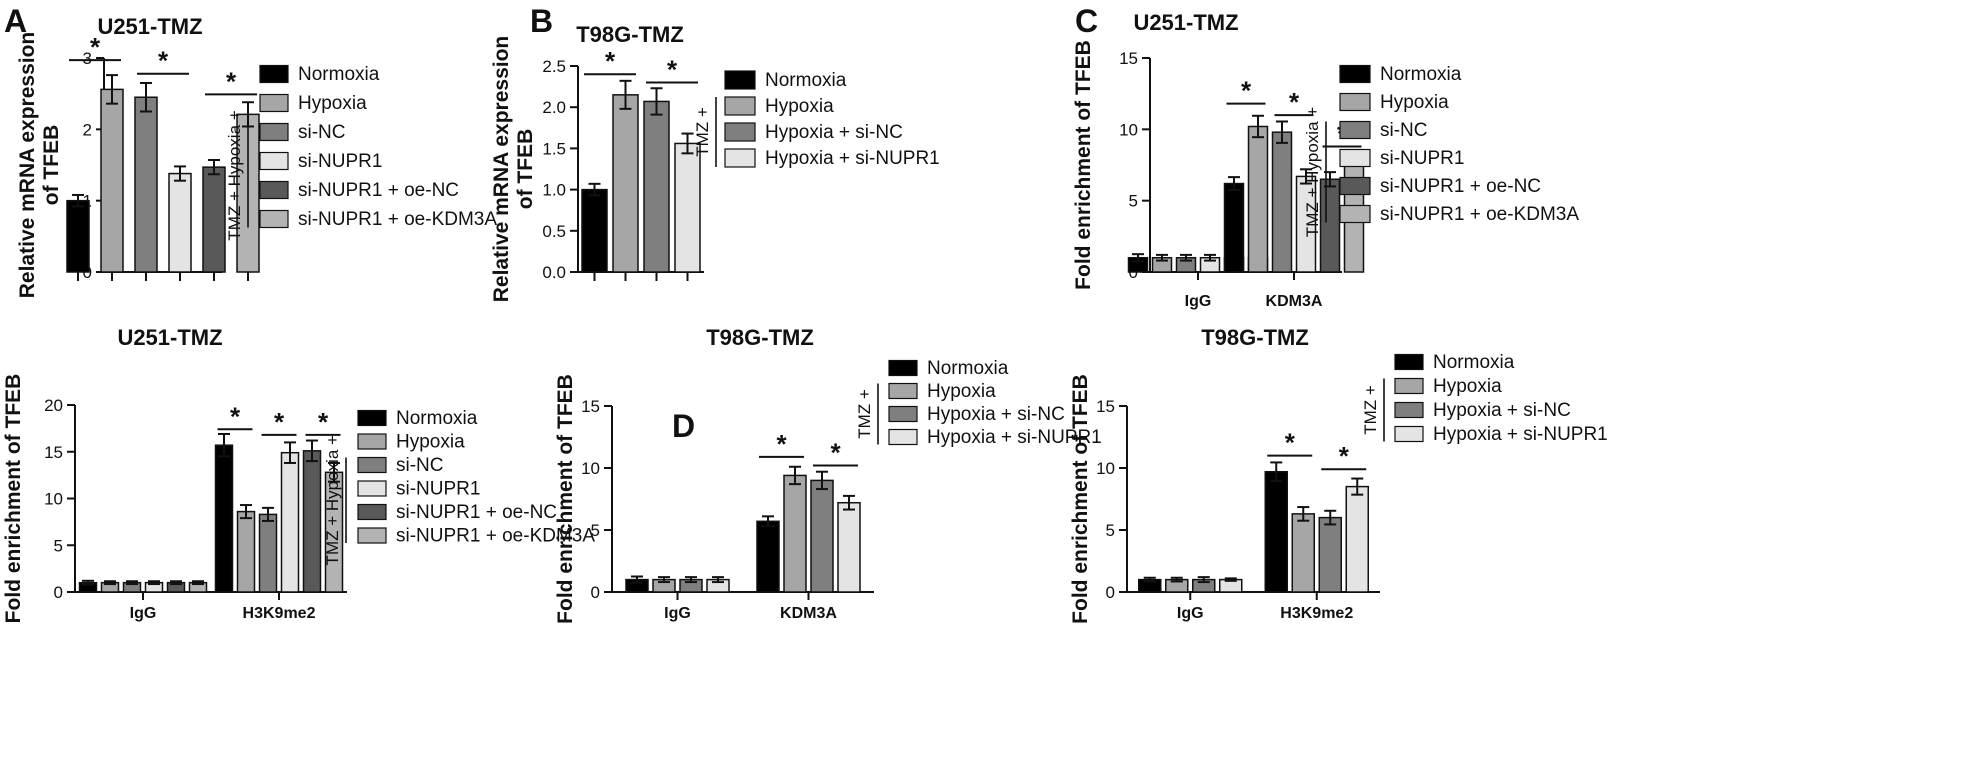 The width and height of the screenshot is (1980, 782). What do you see at coordinates (53, 405) in the screenshot?
I see `y-tick-label: 20` at bounding box center [53, 405].